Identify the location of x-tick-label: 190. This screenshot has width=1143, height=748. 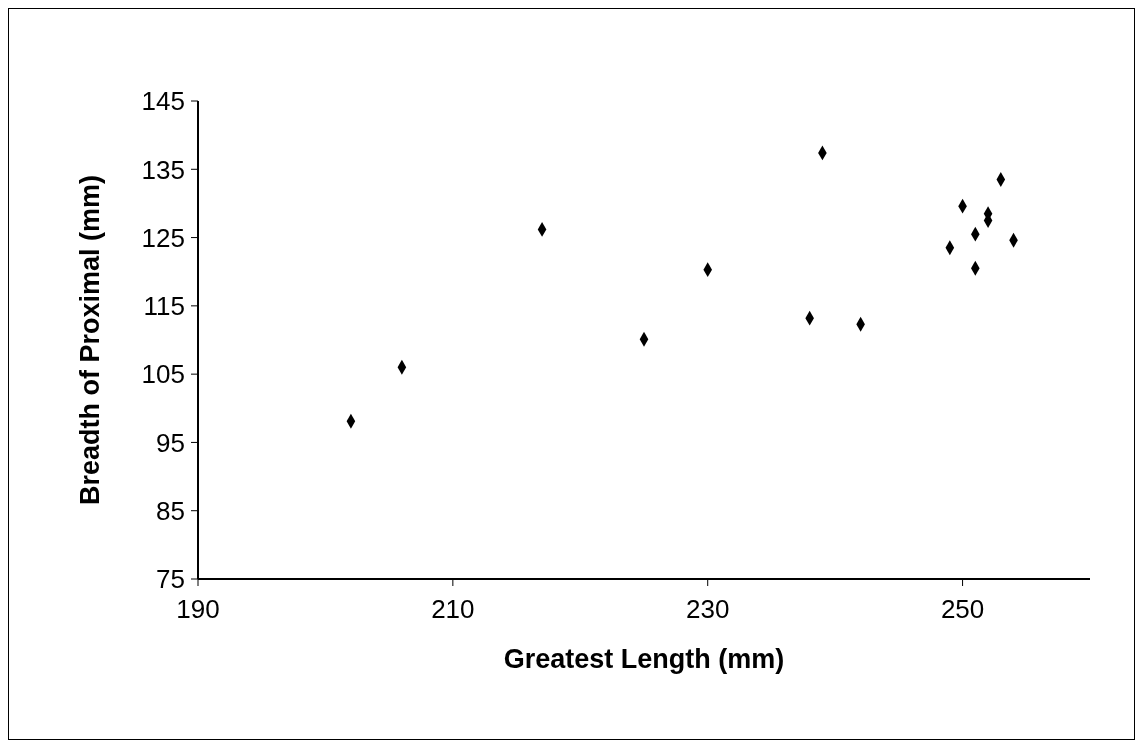
(198, 609).